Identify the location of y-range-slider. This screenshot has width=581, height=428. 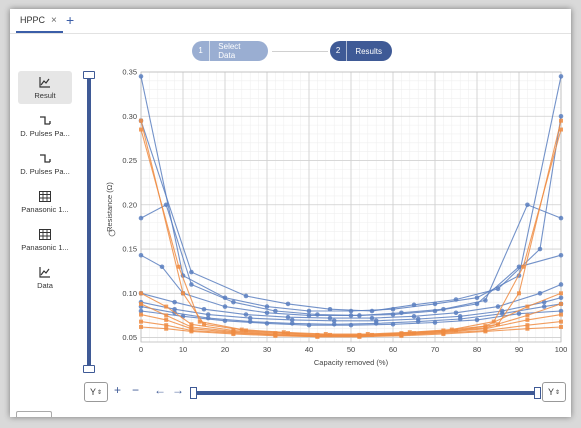
(89, 222).